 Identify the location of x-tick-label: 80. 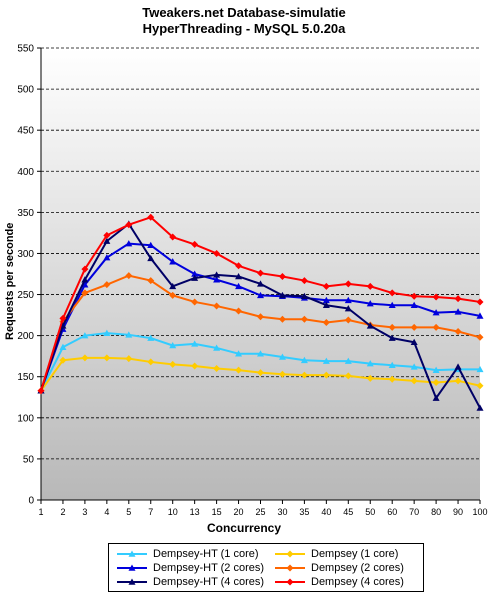
(436, 512).